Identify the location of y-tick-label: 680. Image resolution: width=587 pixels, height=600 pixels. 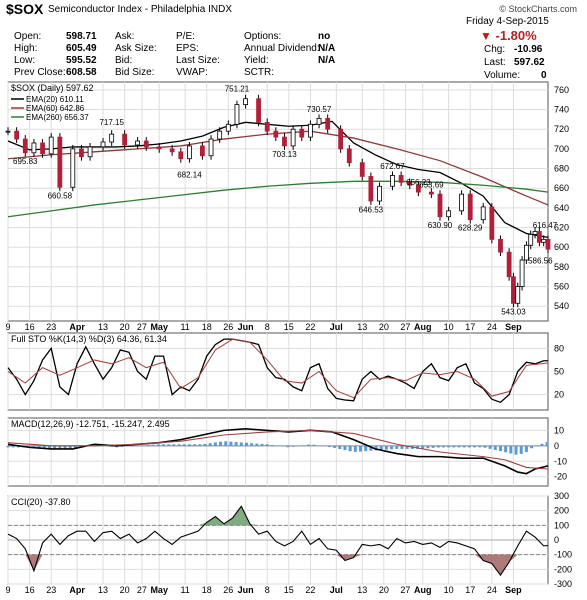
(561, 169).